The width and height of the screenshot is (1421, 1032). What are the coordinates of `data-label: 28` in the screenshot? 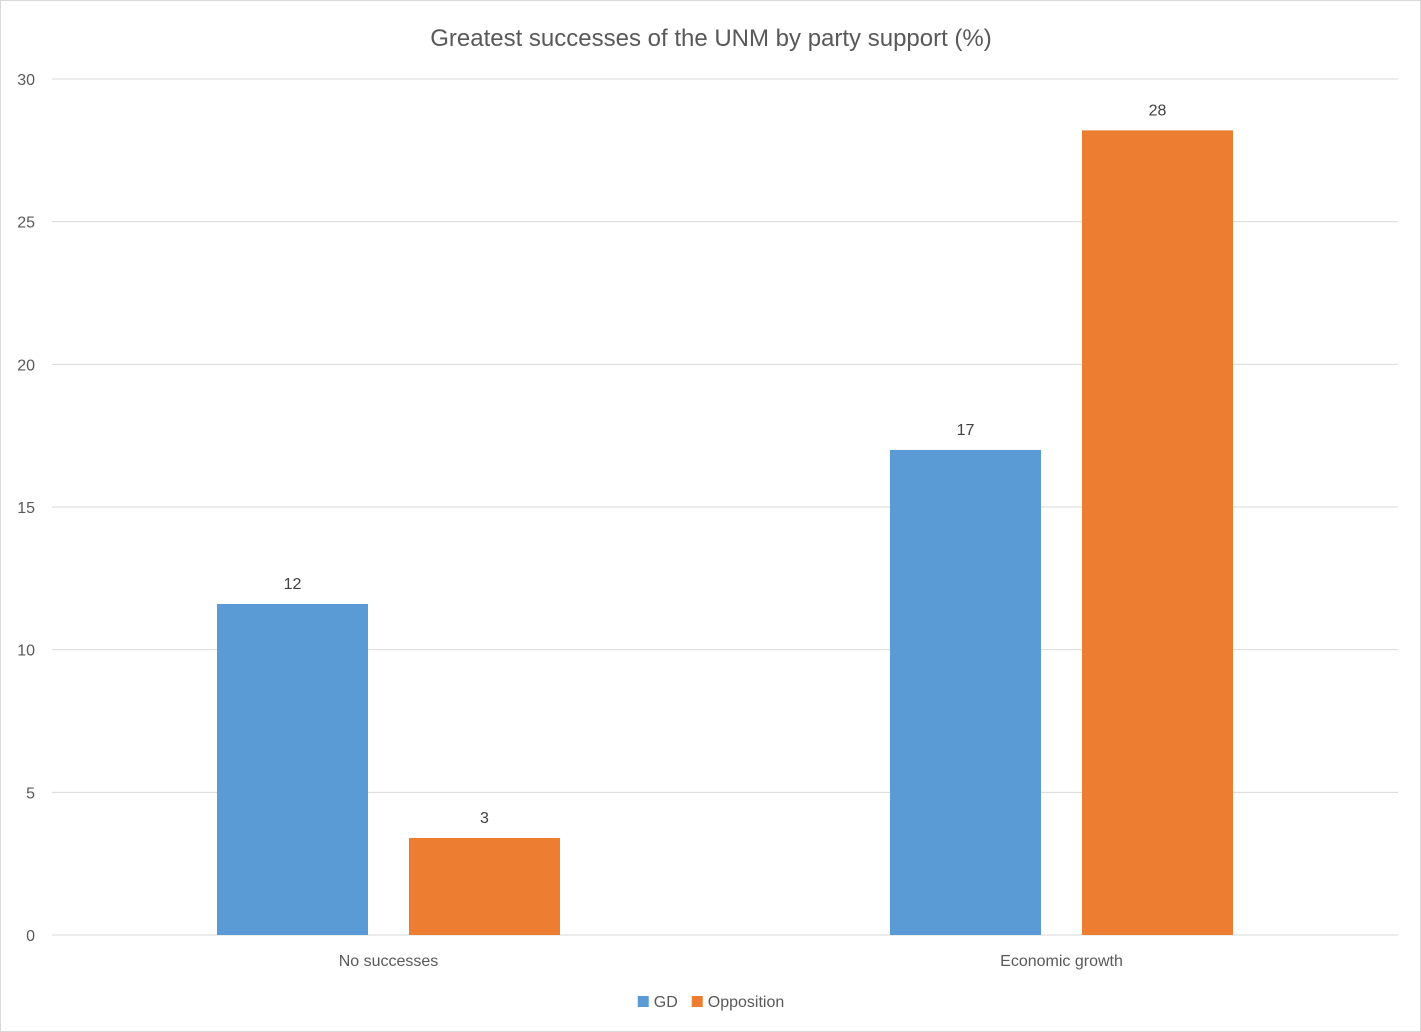 It's located at (1158, 110).